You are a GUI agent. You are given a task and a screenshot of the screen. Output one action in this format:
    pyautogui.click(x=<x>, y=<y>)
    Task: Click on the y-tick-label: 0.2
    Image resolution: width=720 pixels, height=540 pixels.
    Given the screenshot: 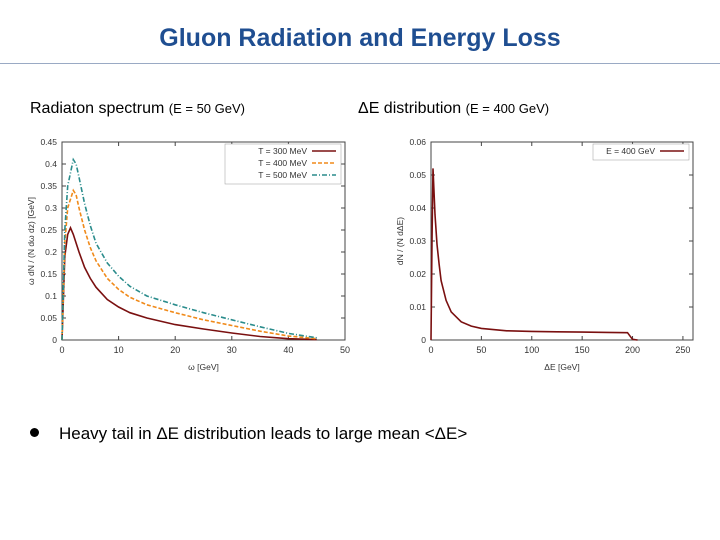 What is the action you would take?
    pyautogui.click(x=51, y=252)
    